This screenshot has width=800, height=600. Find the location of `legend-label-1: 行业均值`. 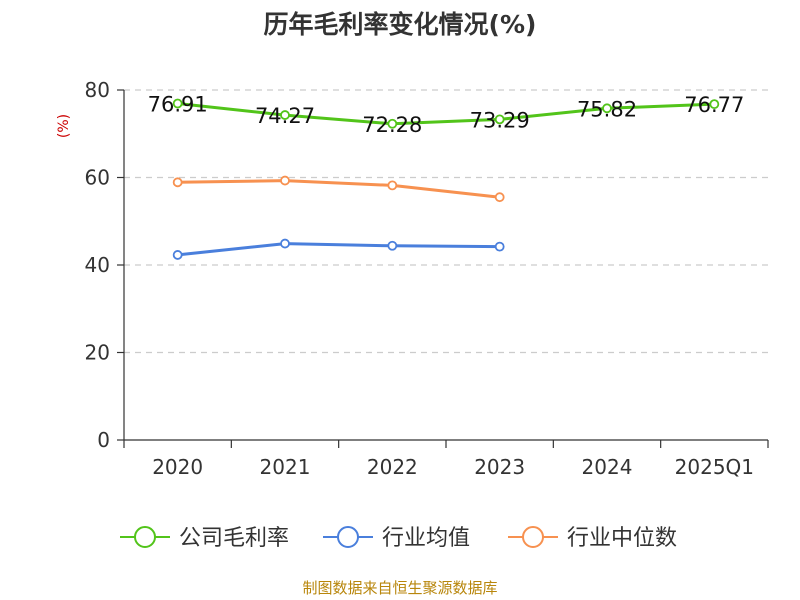

legend-label-1: 行业均值 is located at coordinates (426, 538).